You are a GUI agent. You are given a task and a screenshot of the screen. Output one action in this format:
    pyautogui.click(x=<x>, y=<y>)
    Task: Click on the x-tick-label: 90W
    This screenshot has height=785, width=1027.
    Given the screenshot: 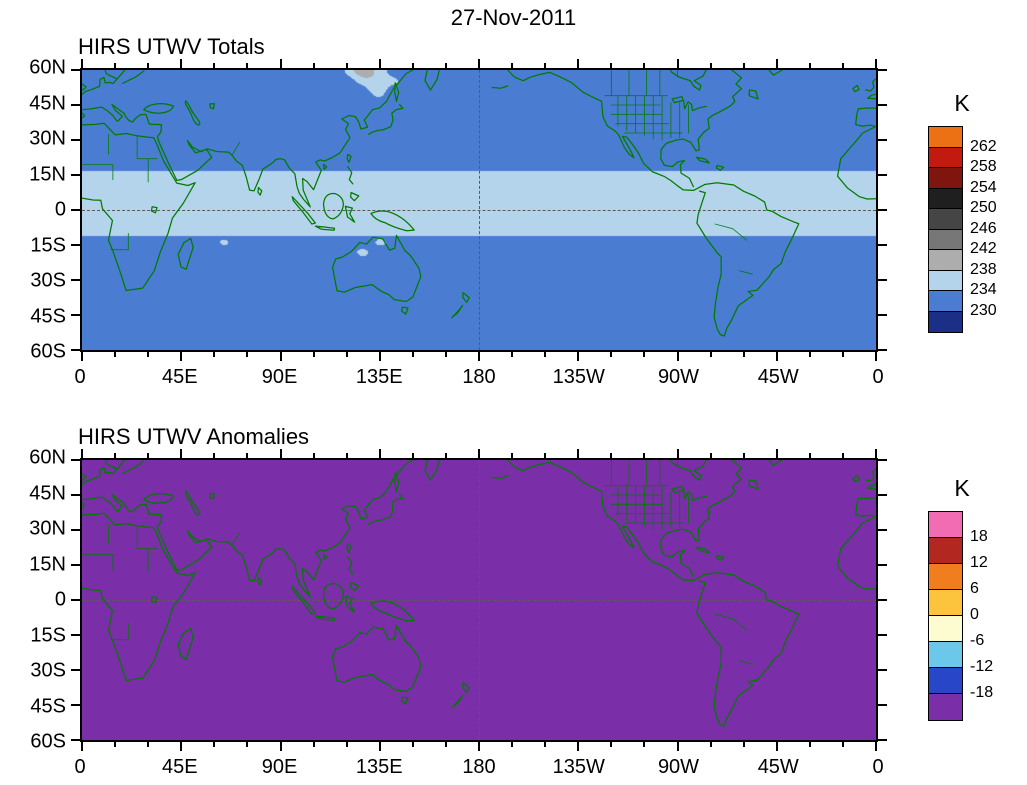 What is the action you would take?
    pyautogui.click(x=678, y=767)
    